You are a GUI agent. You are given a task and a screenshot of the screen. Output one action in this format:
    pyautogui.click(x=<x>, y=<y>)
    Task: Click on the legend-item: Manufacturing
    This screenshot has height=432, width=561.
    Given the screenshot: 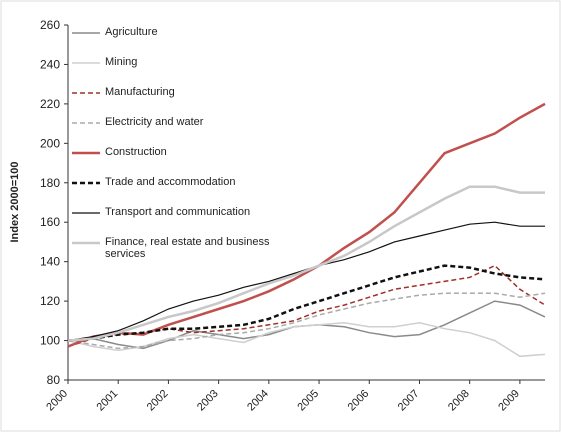 What is the action you would take?
    pyautogui.click(x=179, y=101)
    